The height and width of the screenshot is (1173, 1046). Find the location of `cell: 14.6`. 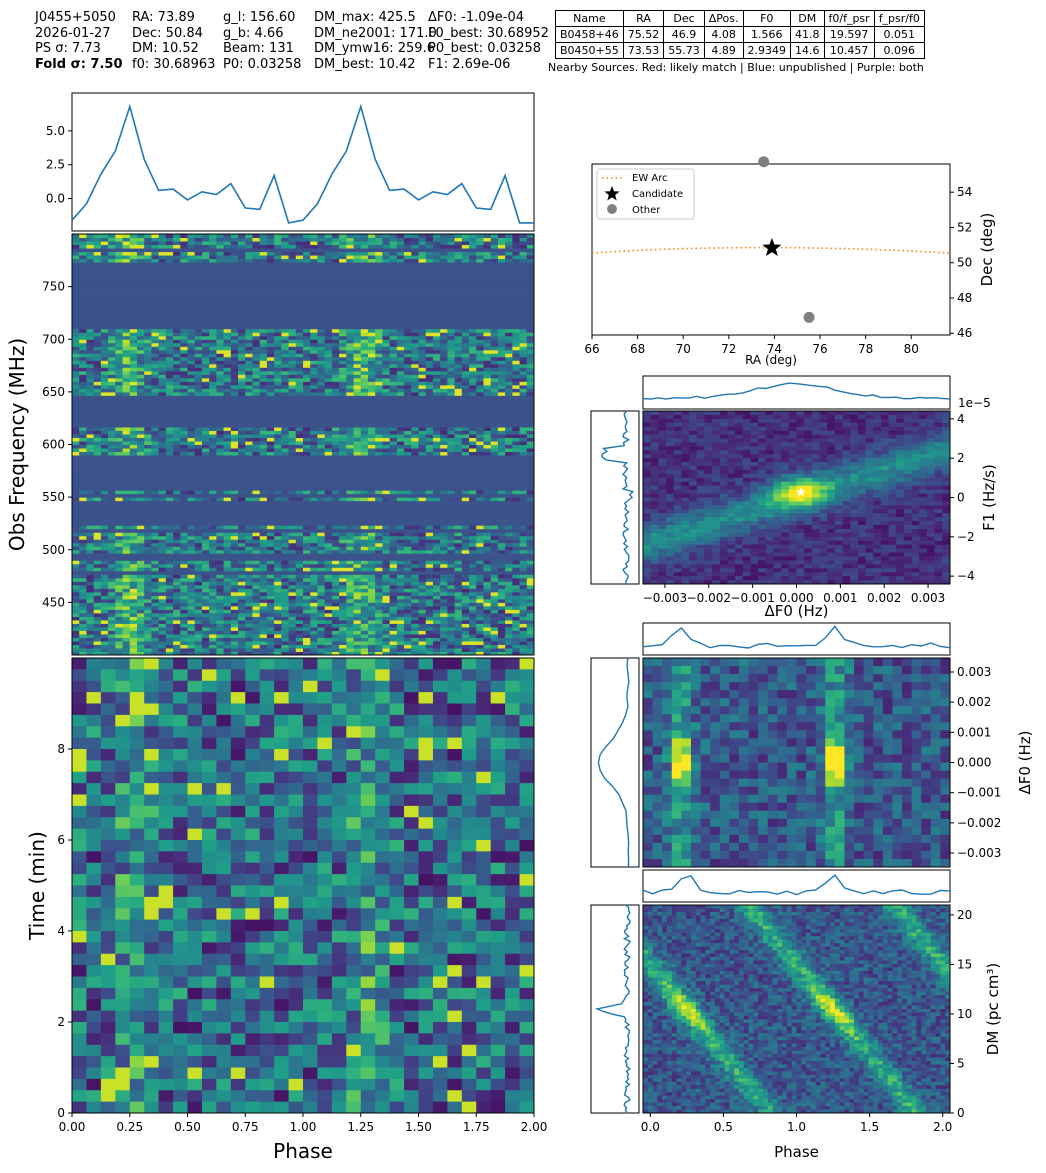

cell: 14.6 is located at coordinates (807, 50).